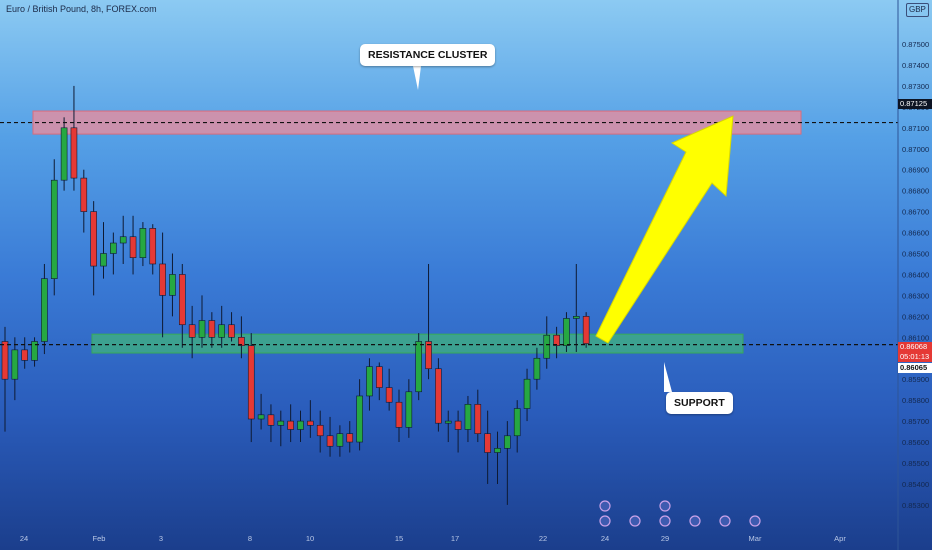 Image resolution: width=932 pixels, height=550 pixels. Describe the element at coordinates (915, 347) in the screenshot. I see `current-price-tag: 0.86068` at that location.